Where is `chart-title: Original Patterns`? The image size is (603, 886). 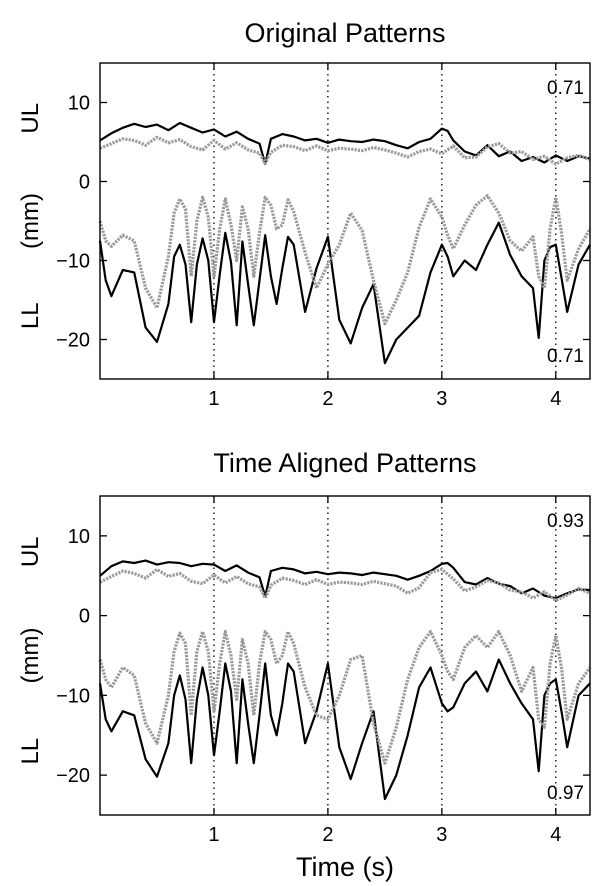 chart-title: Original Patterns is located at coordinates (344, 33).